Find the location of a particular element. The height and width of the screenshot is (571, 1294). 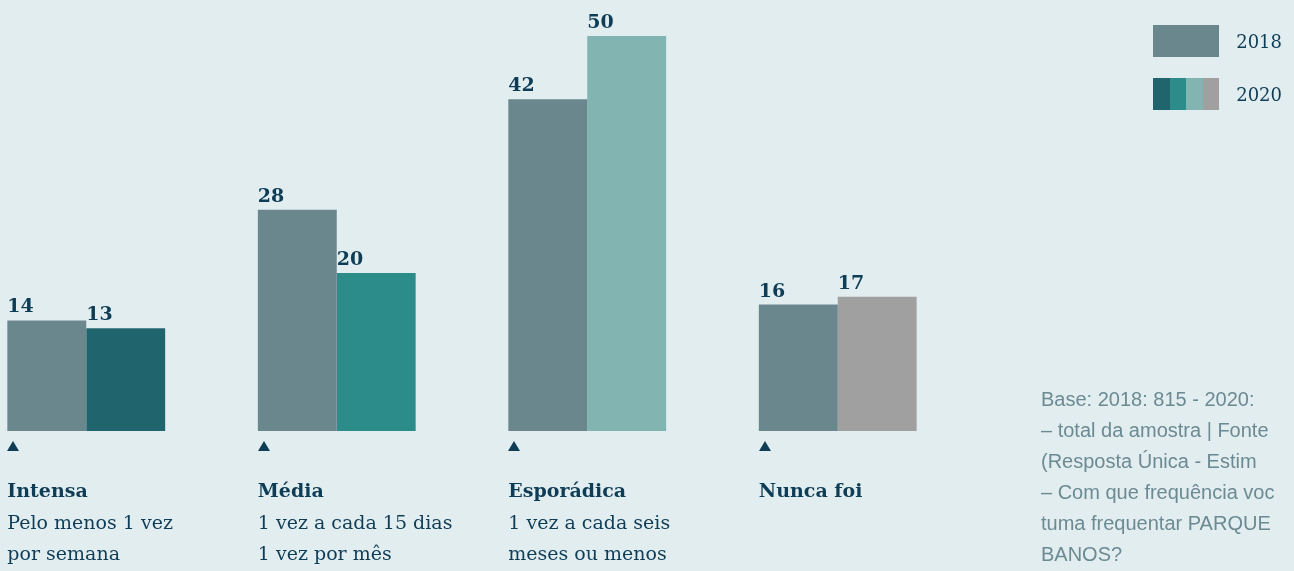

data-label: 16 is located at coordinates (772, 289).